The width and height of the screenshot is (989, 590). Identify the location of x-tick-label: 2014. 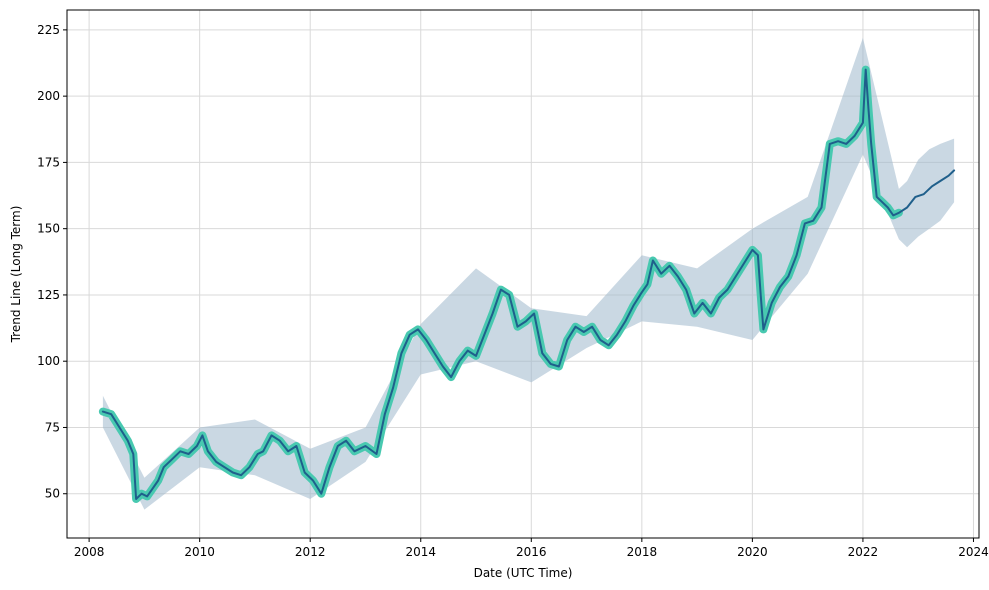
(420, 552).